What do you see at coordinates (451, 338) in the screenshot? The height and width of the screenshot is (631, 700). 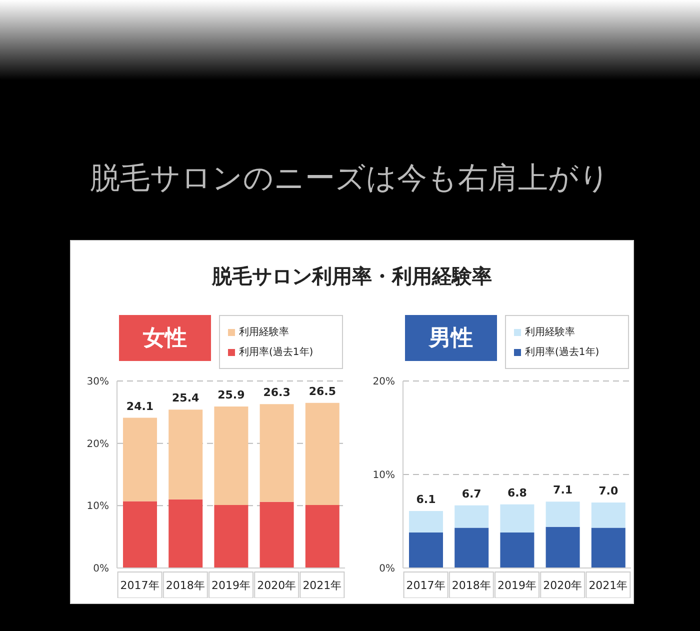 I see `chart-title: 男性` at bounding box center [451, 338].